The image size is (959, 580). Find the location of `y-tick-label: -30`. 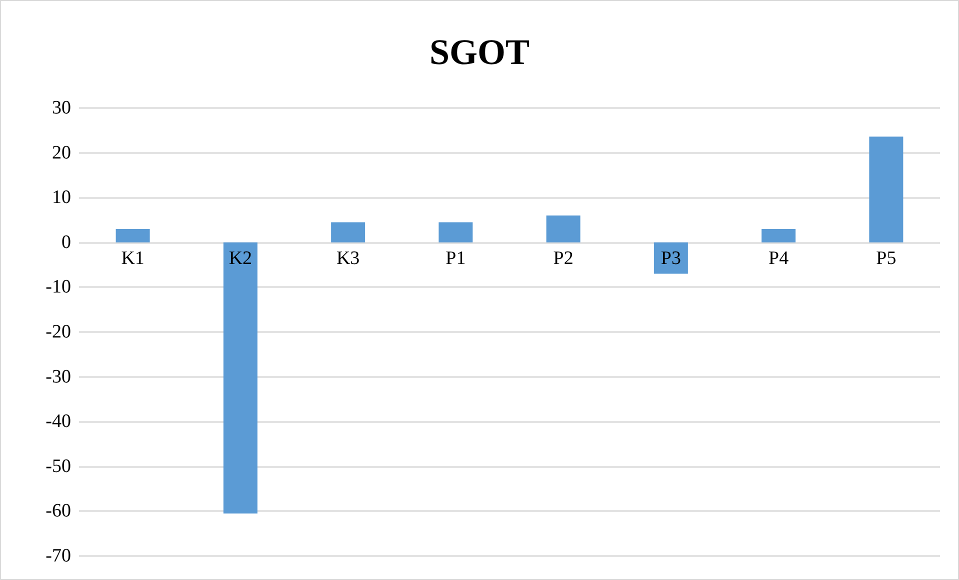

y-tick-label: -30 is located at coordinates (58, 377).